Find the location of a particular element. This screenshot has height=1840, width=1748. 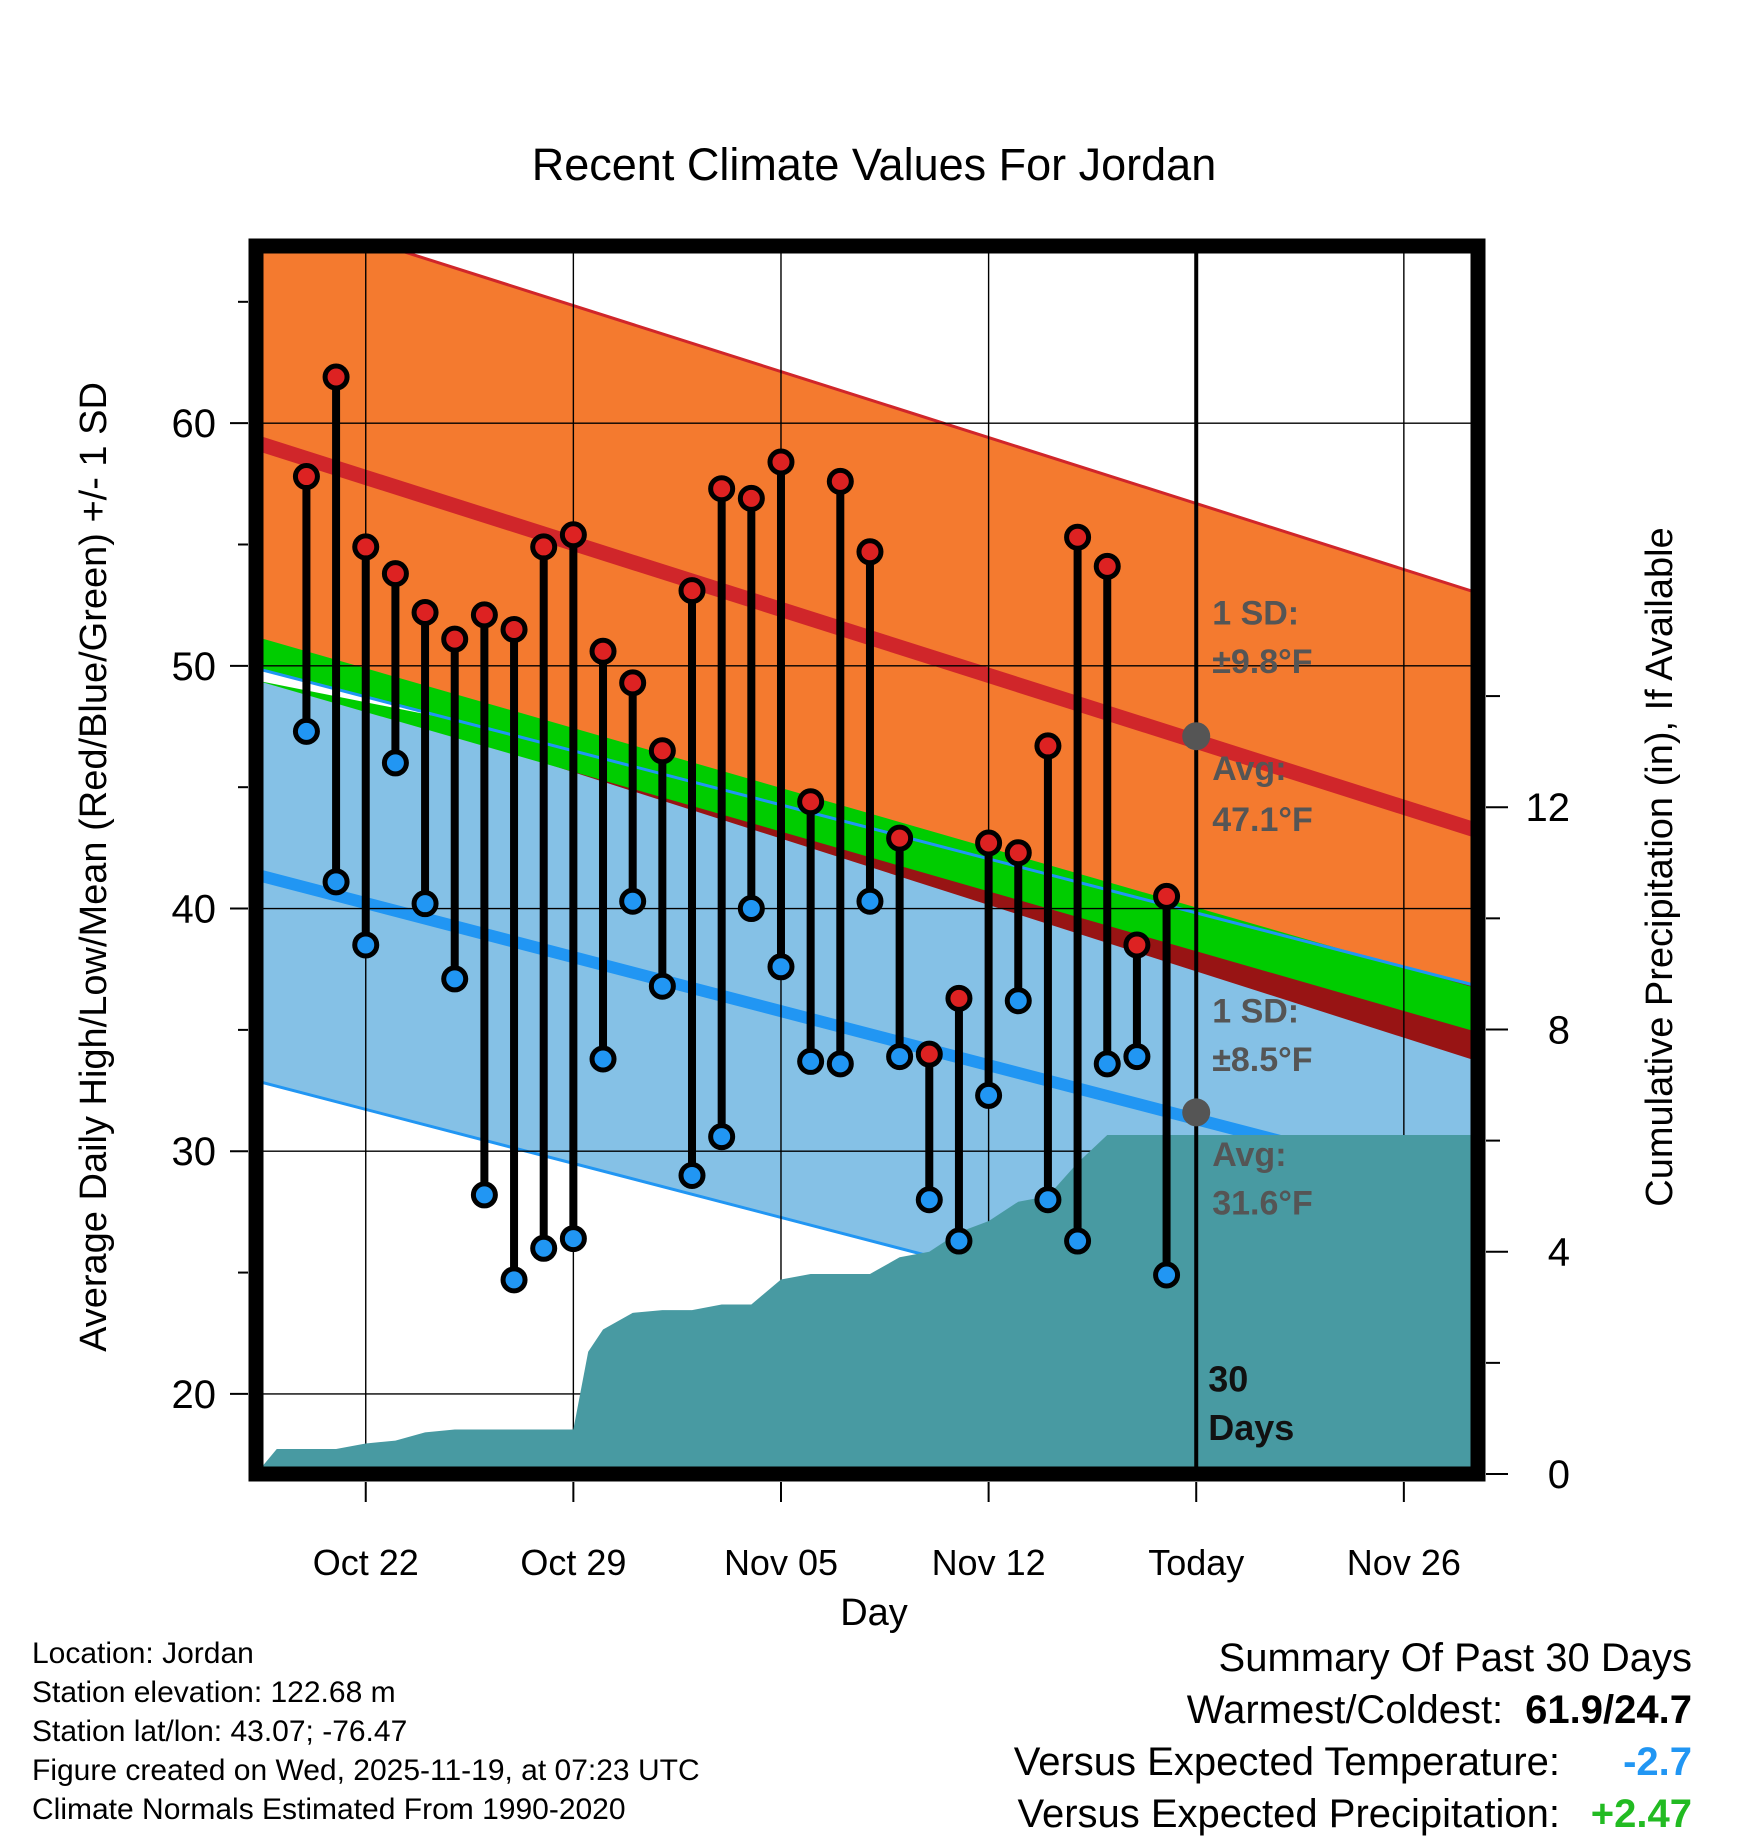

days-label-number: 30 is located at coordinates (1228, 1378).